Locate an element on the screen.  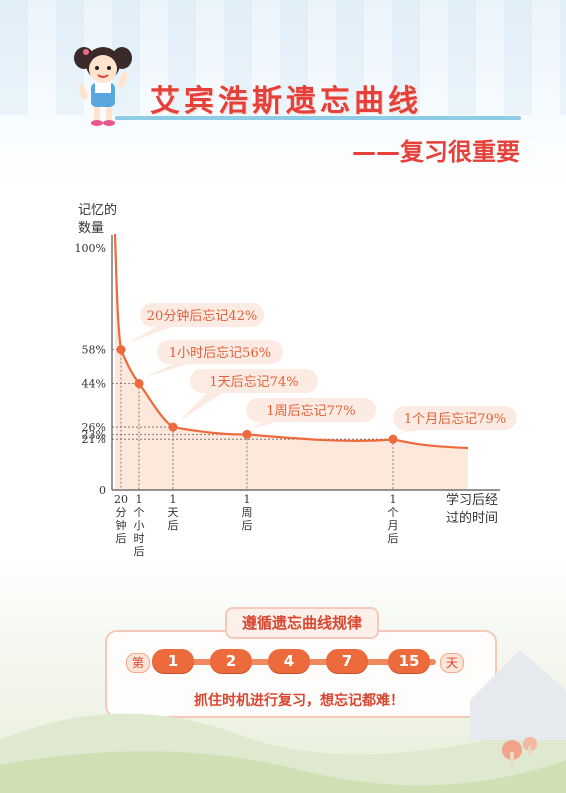
page-subtitle: ——复习很重要 is located at coordinates (436, 152).